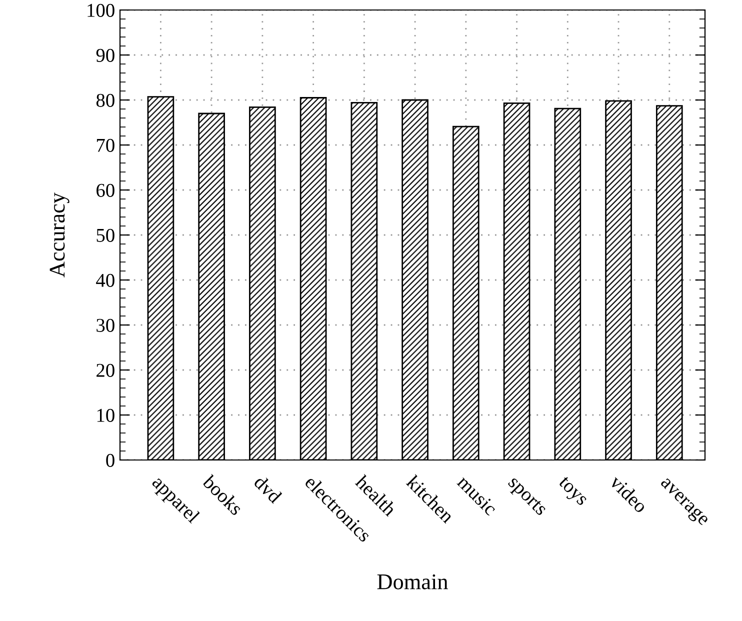 The width and height of the screenshot is (742, 621). I want to click on x-tick-label: toys, so click(571, 492).